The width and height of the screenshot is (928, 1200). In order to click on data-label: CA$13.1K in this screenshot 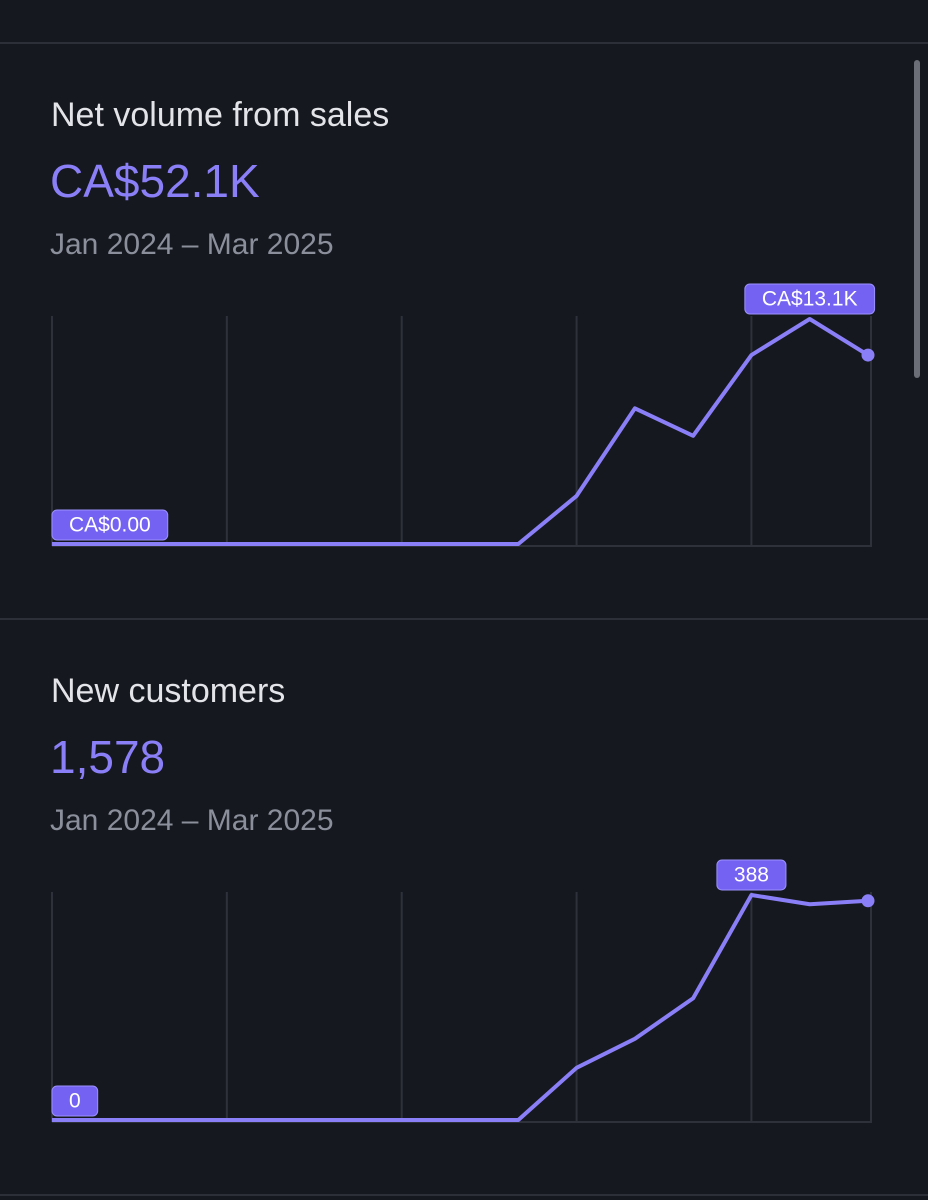, I will do `click(810, 299)`.